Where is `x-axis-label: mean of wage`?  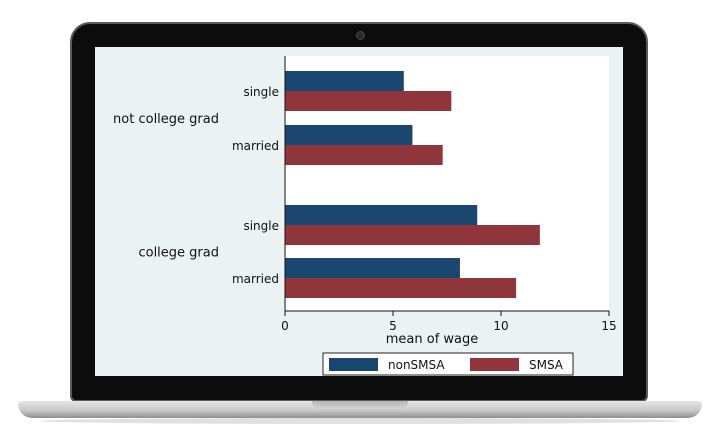
x-axis-label: mean of wage is located at coordinates (432, 339).